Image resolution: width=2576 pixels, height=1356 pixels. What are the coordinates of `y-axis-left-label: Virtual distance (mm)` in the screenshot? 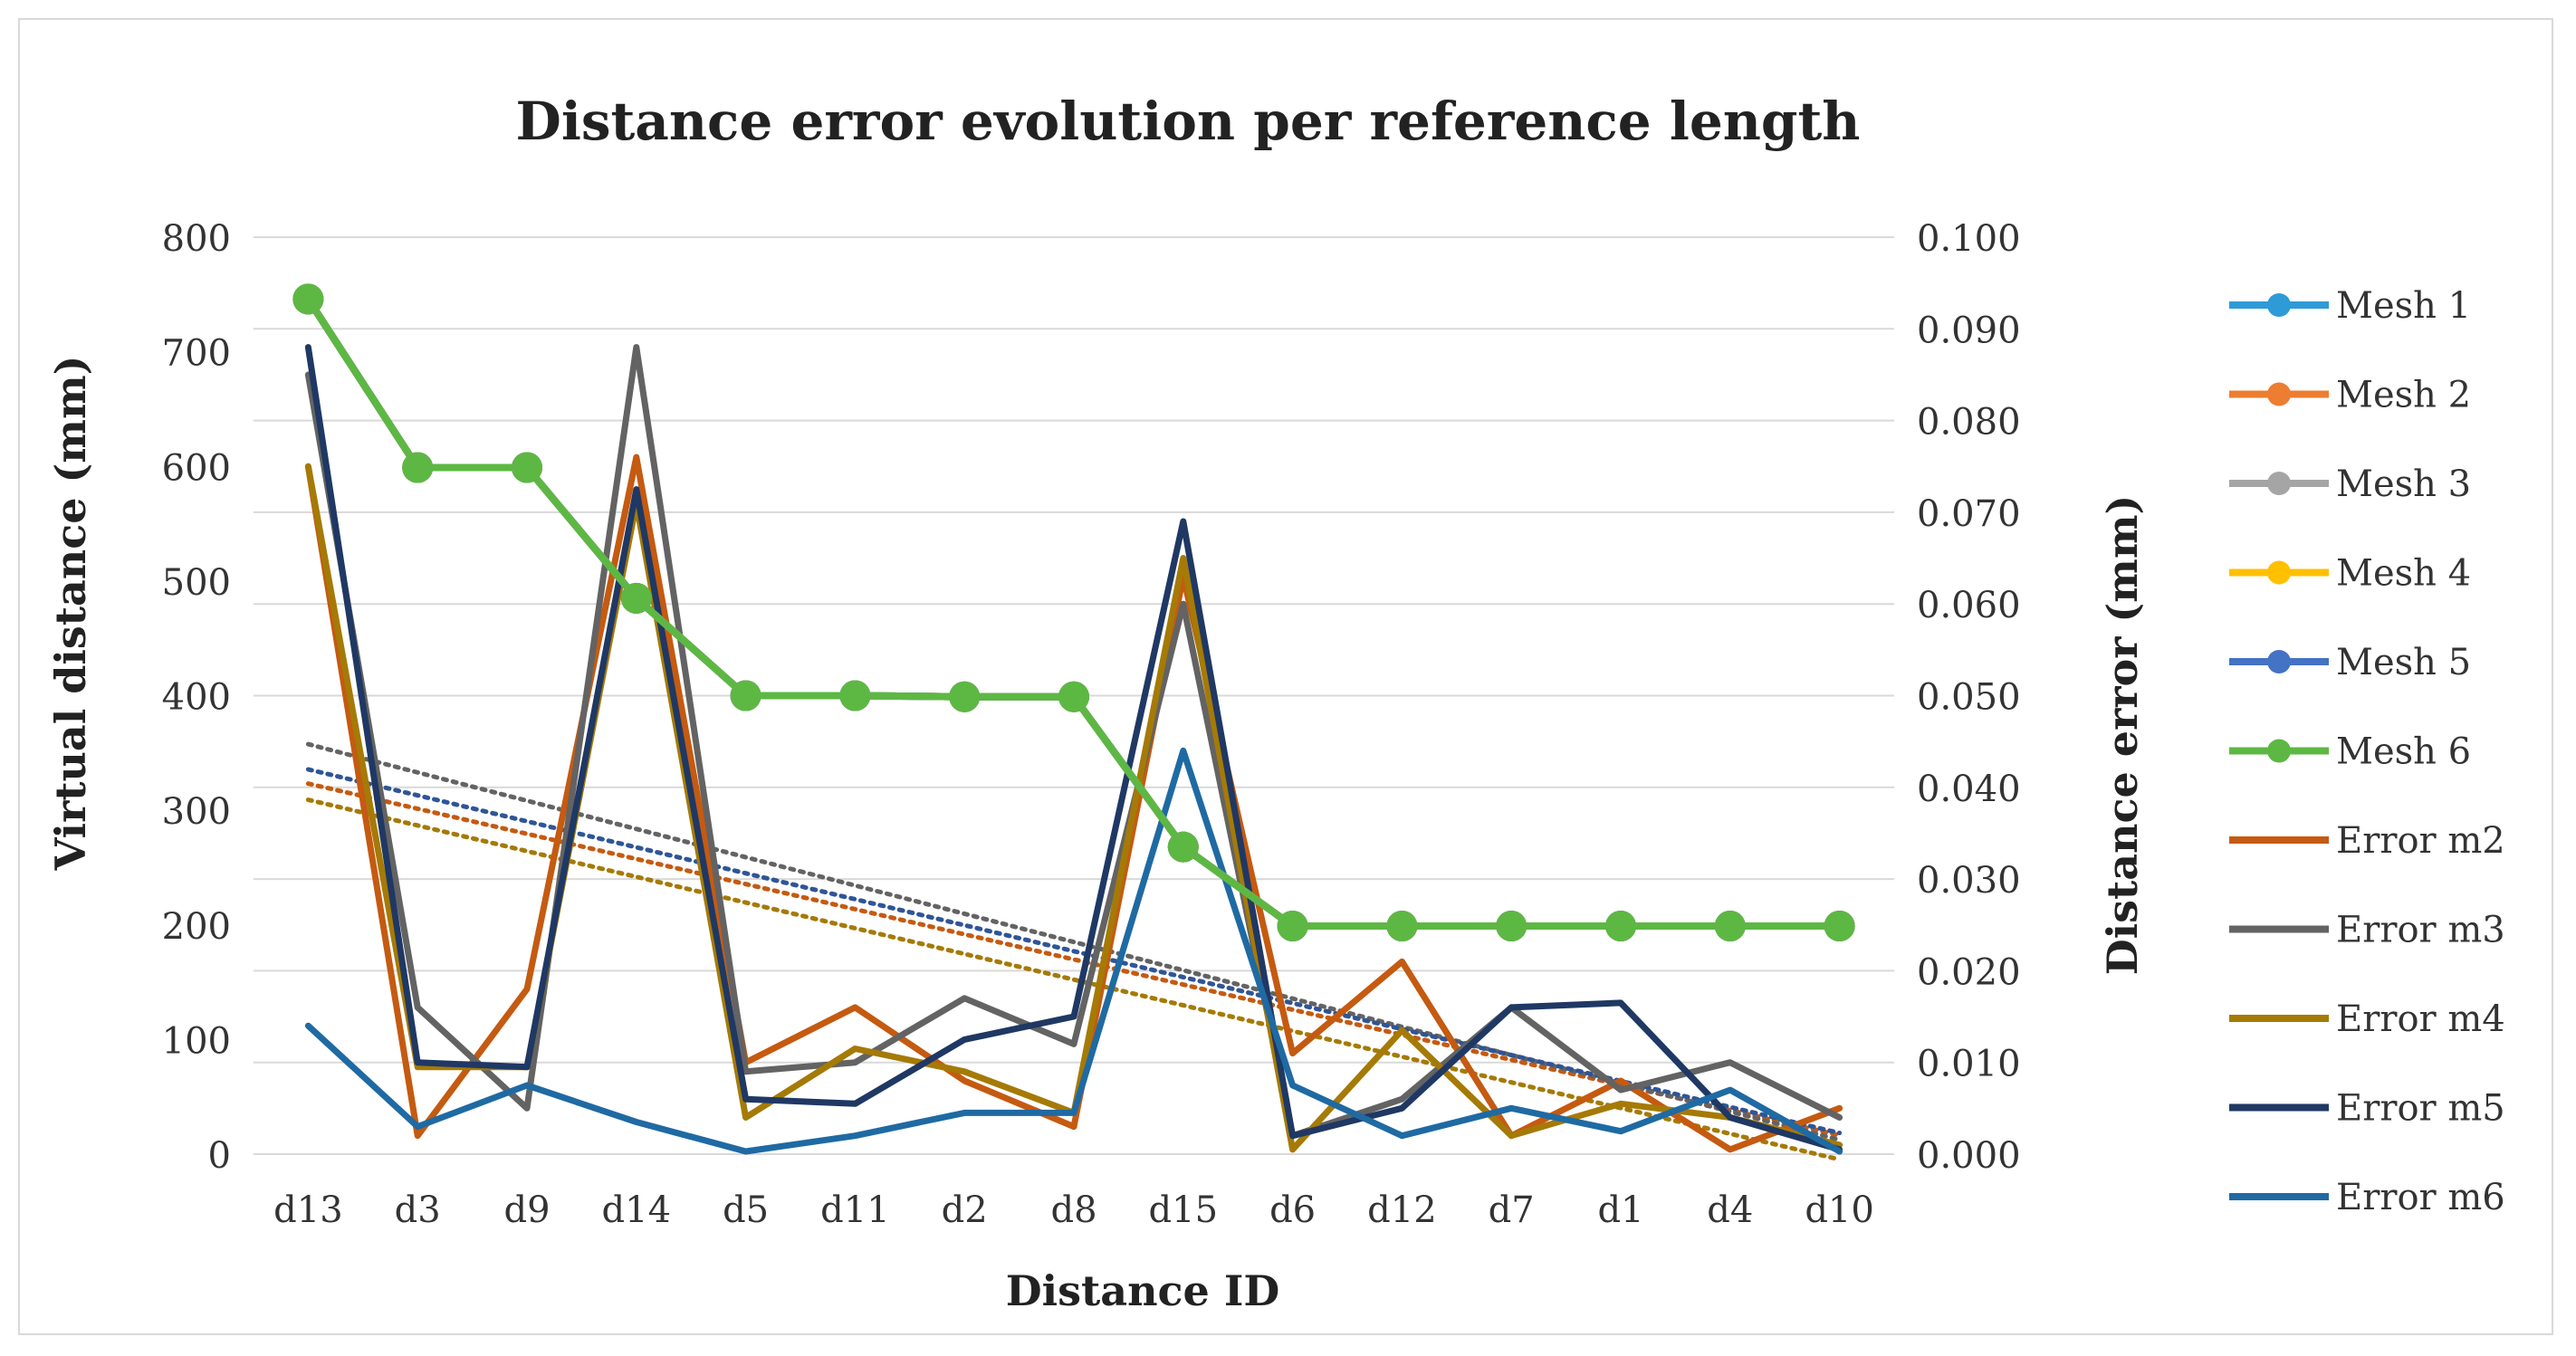 It's located at (70, 614).